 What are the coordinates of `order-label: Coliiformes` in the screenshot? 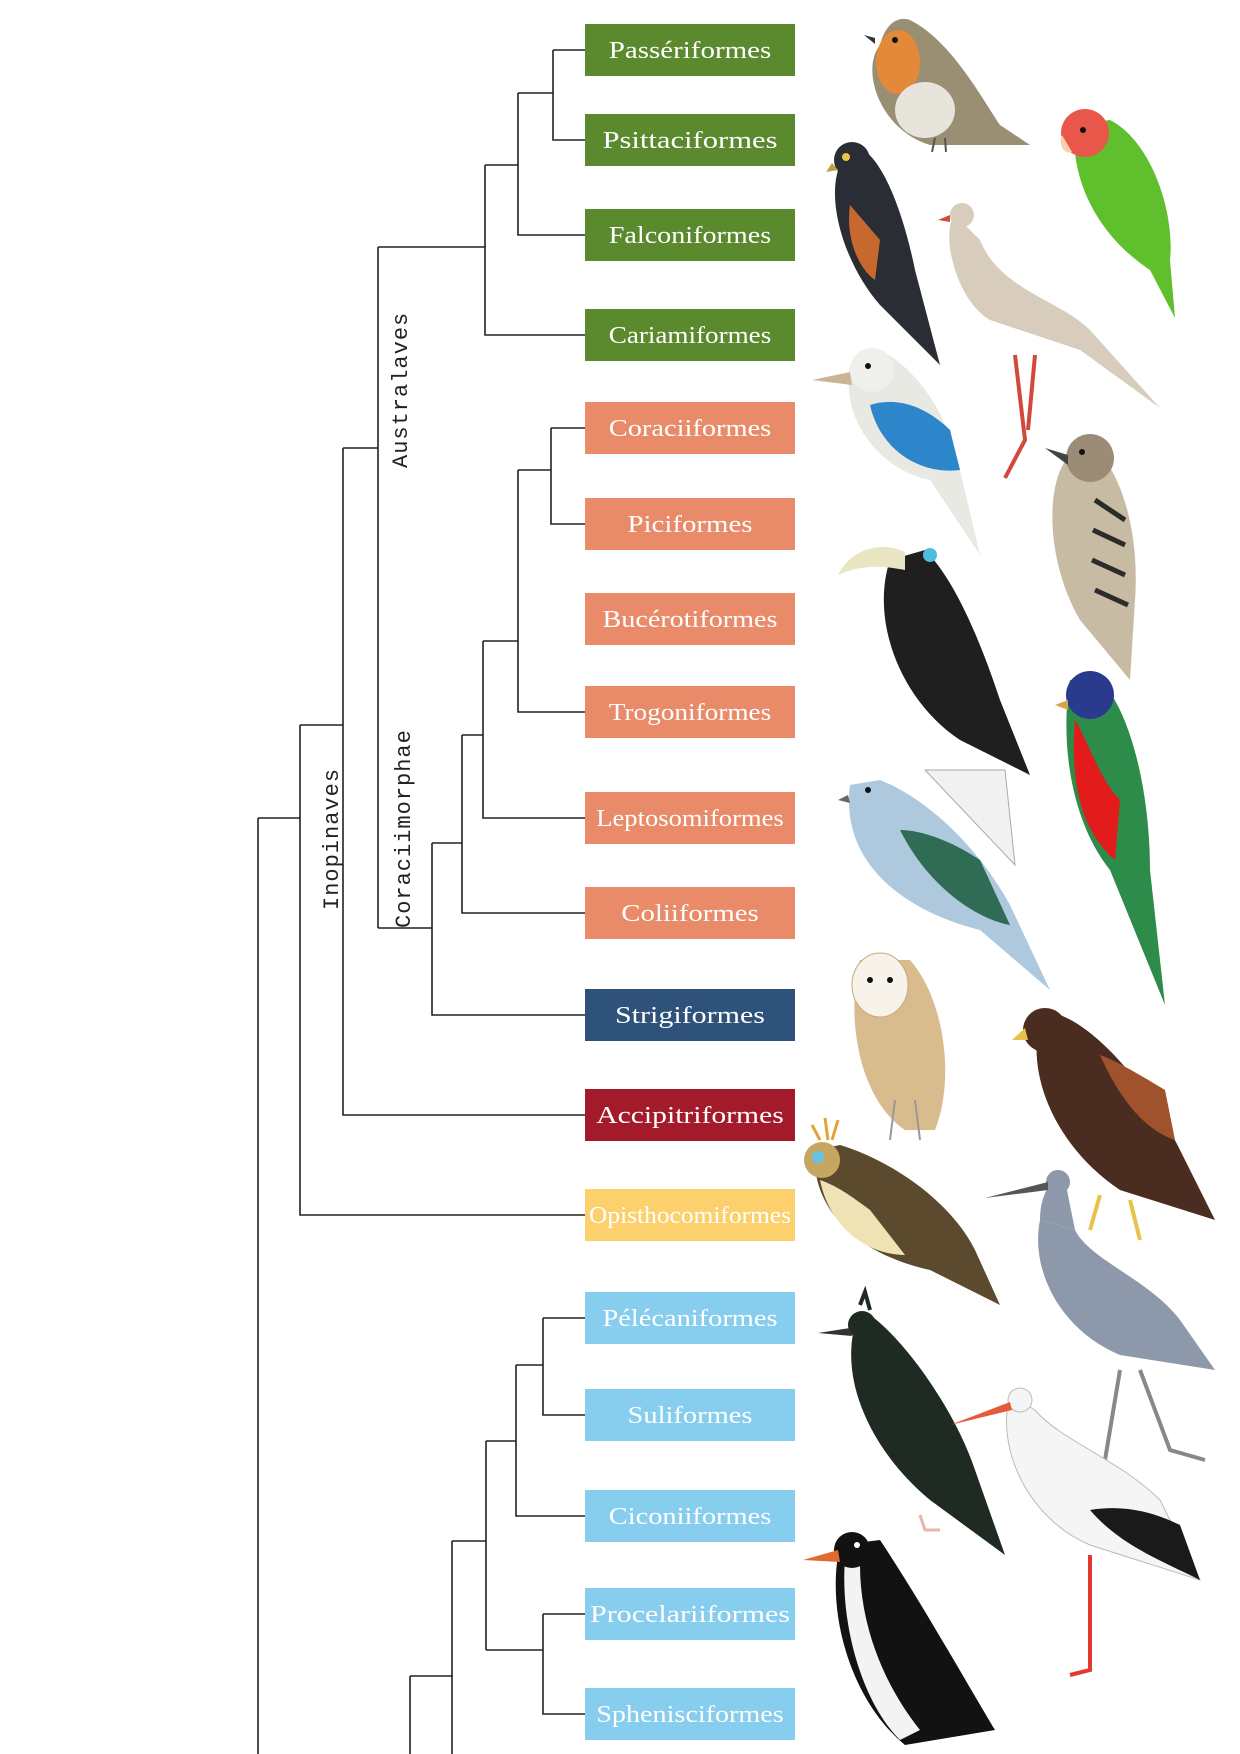 It's located at (690, 914).